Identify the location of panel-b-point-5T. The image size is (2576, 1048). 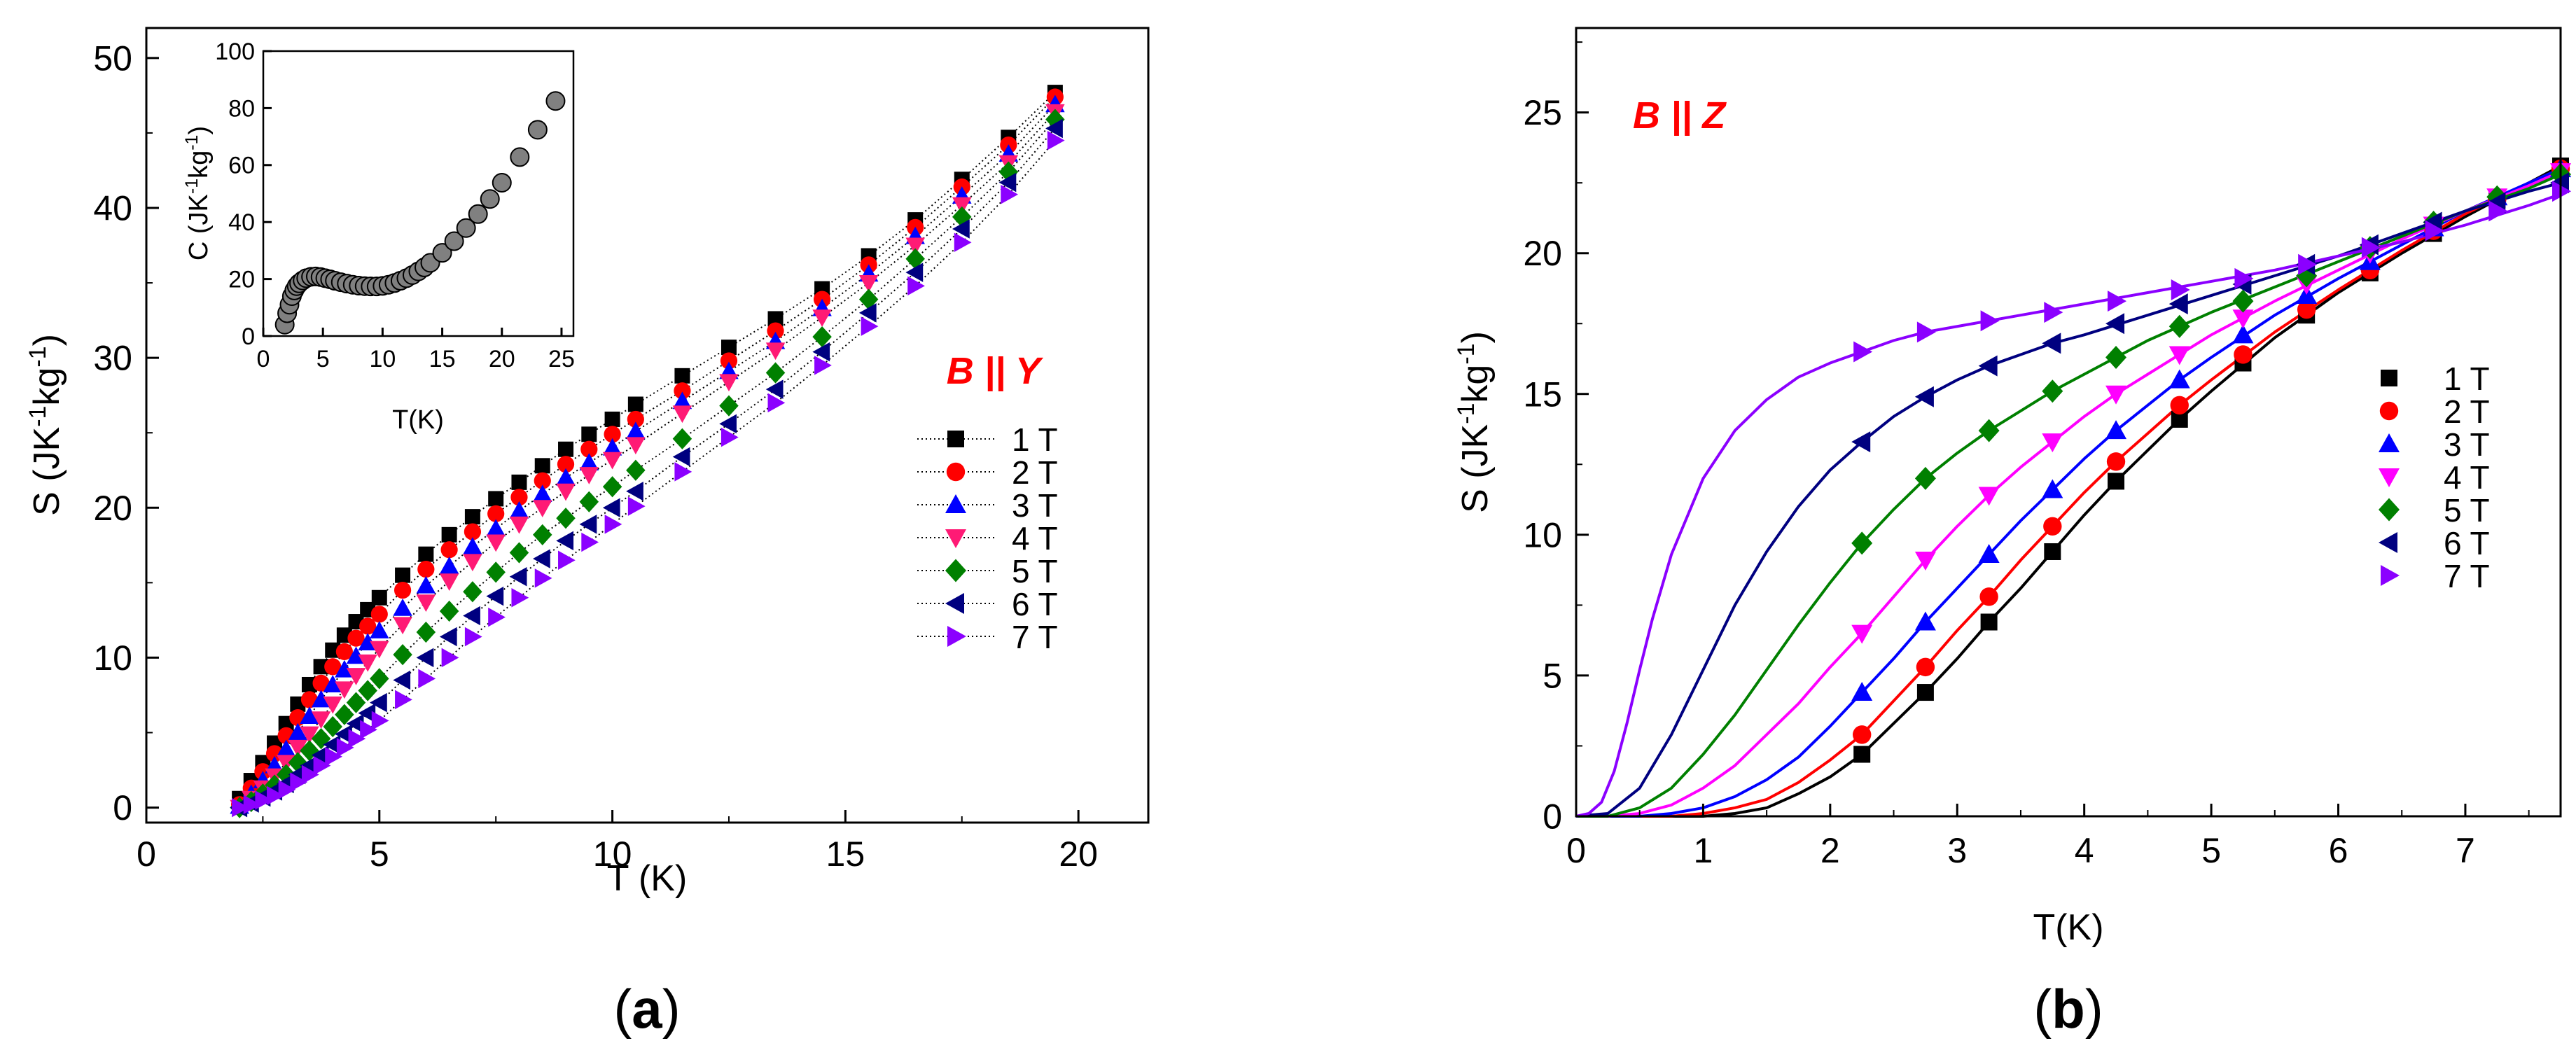
(2116, 358).